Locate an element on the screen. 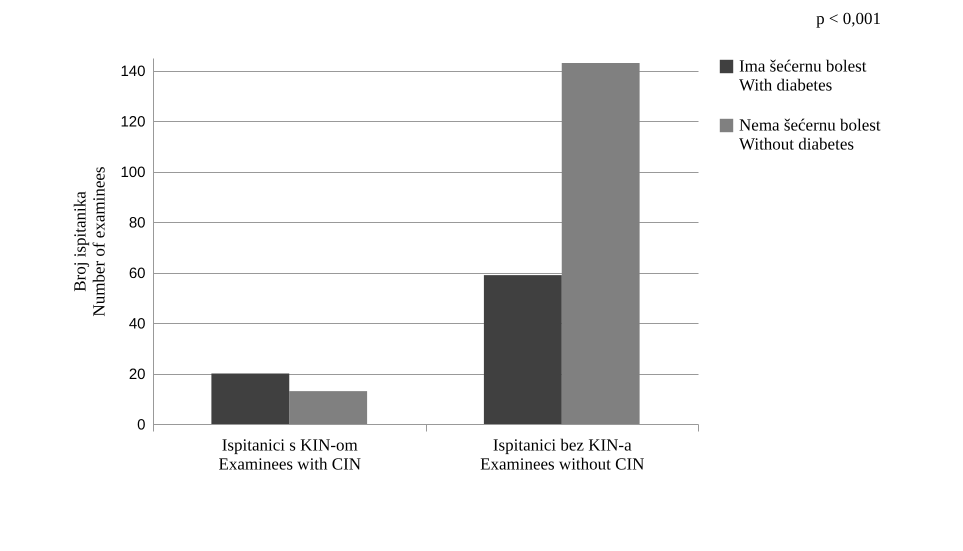 The width and height of the screenshot is (963, 551). y-axis-title: Broj ispitanika Number of examinees is located at coordinates (89, 241).